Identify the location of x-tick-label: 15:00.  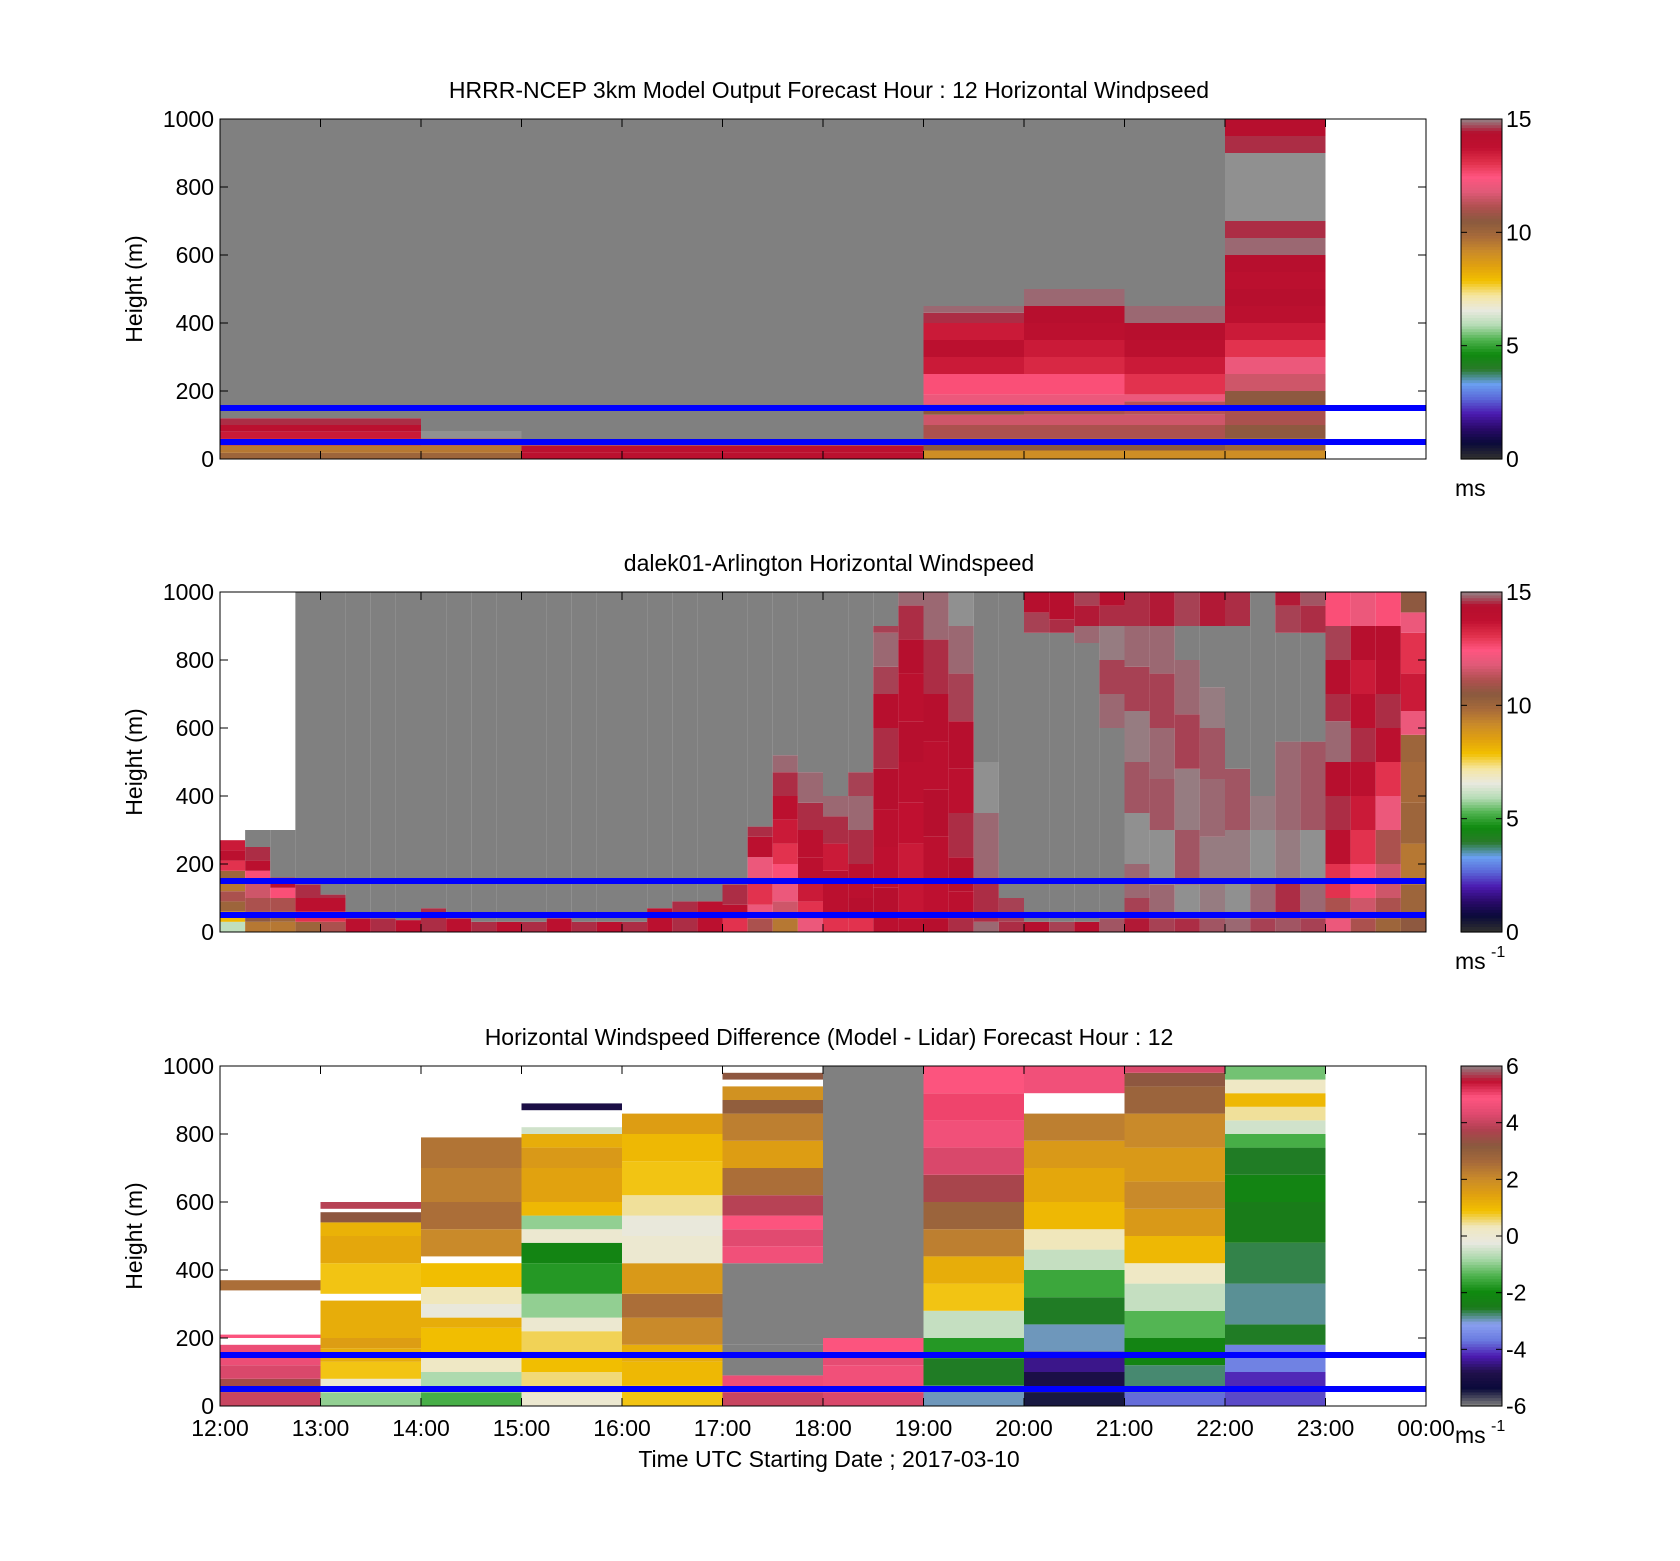
(522, 1428).